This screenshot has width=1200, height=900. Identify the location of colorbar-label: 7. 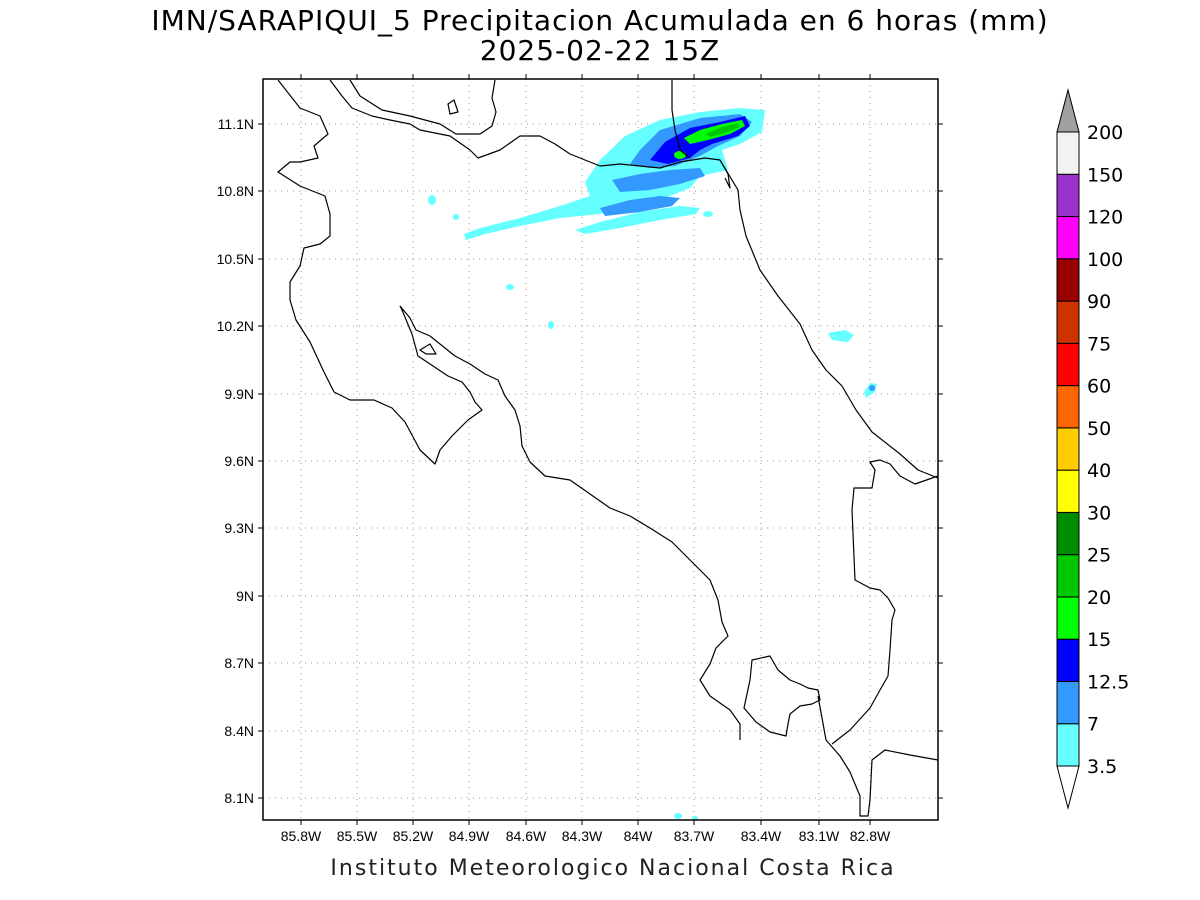
(1093, 725).